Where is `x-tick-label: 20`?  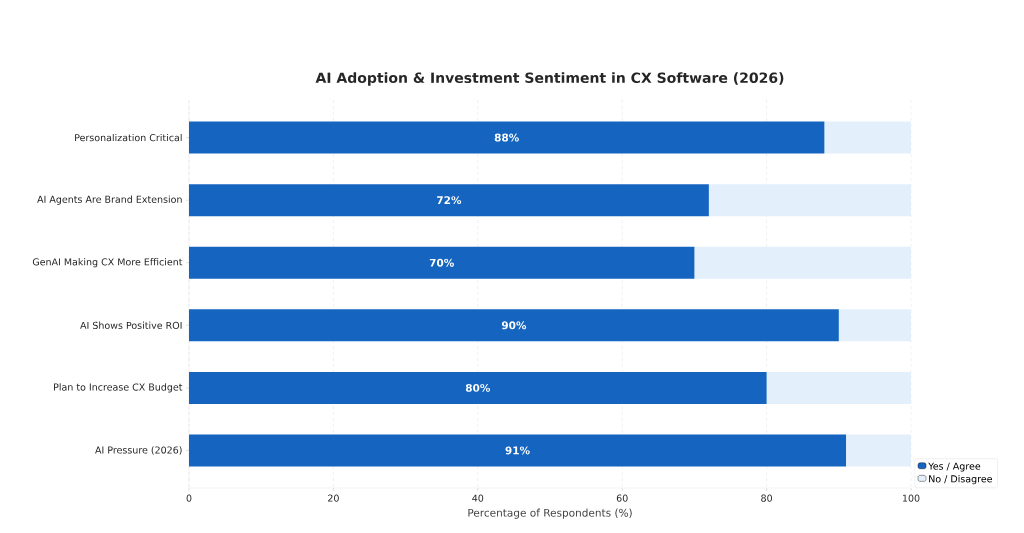 x-tick-label: 20 is located at coordinates (333, 498).